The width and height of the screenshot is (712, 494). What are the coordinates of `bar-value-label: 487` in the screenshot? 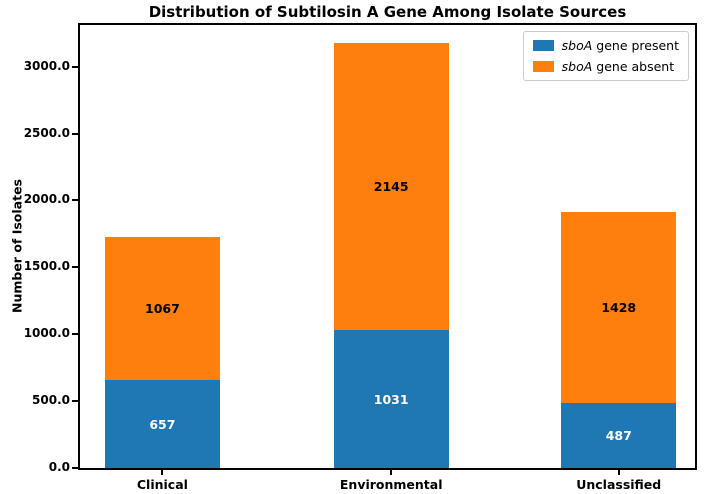 It's located at (618, 435).